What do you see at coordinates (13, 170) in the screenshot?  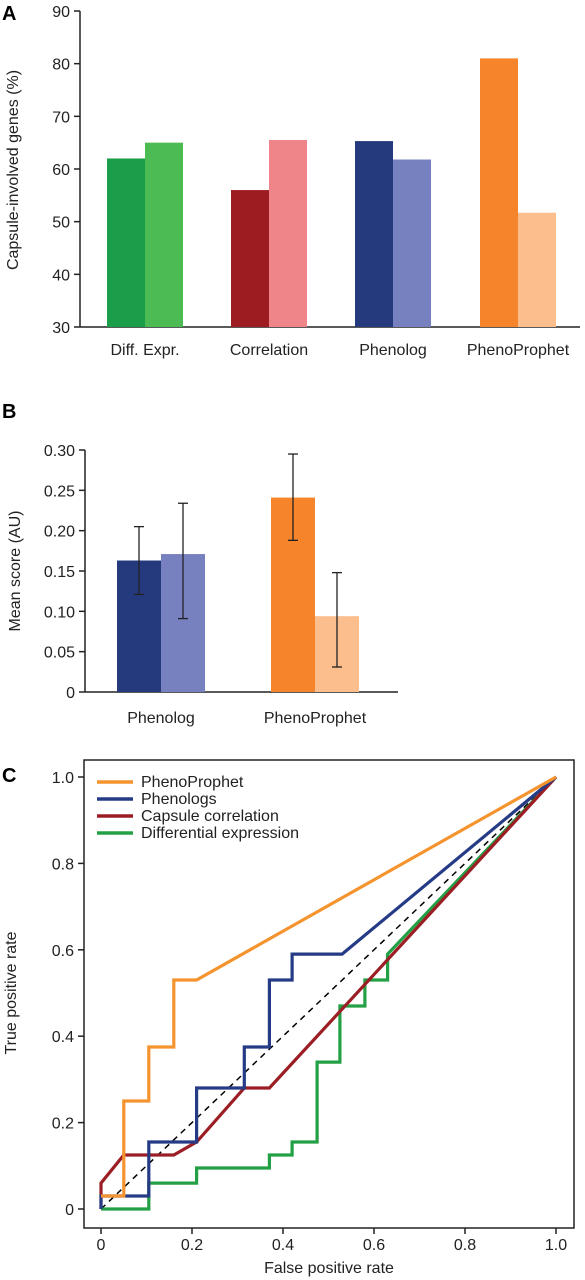 I see `y-axis-title: Capsule-involved genes (%)` at bounding box center [13, 170].